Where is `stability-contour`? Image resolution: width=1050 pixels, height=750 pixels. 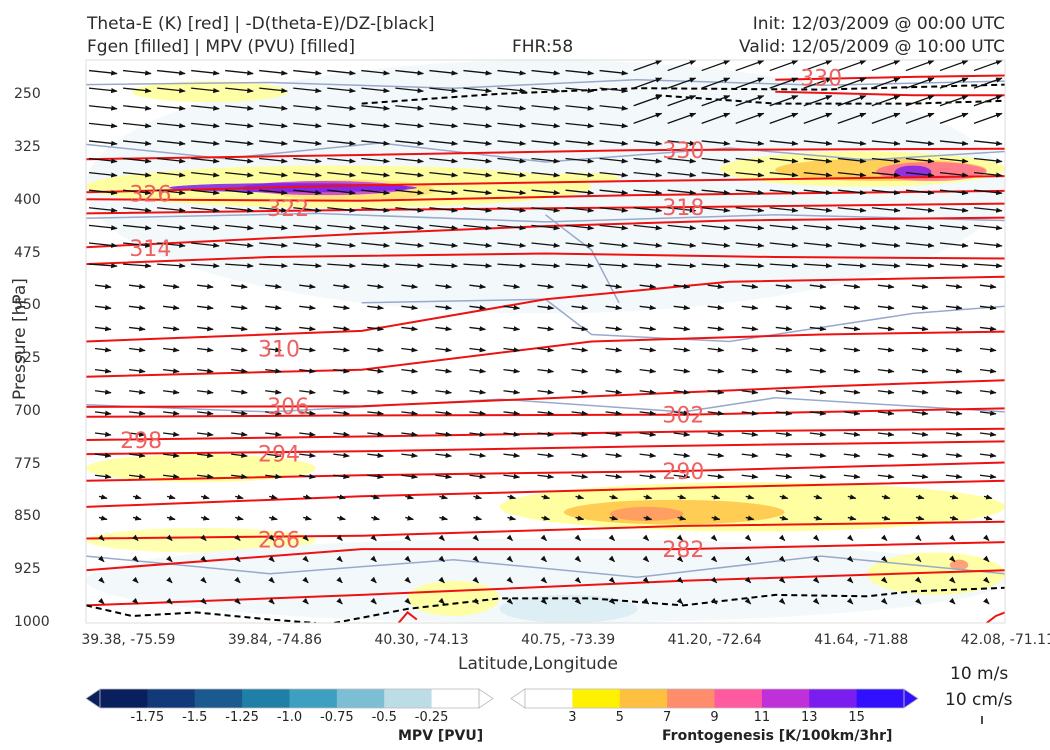 stability-contour is located at coordinates (201, 613).